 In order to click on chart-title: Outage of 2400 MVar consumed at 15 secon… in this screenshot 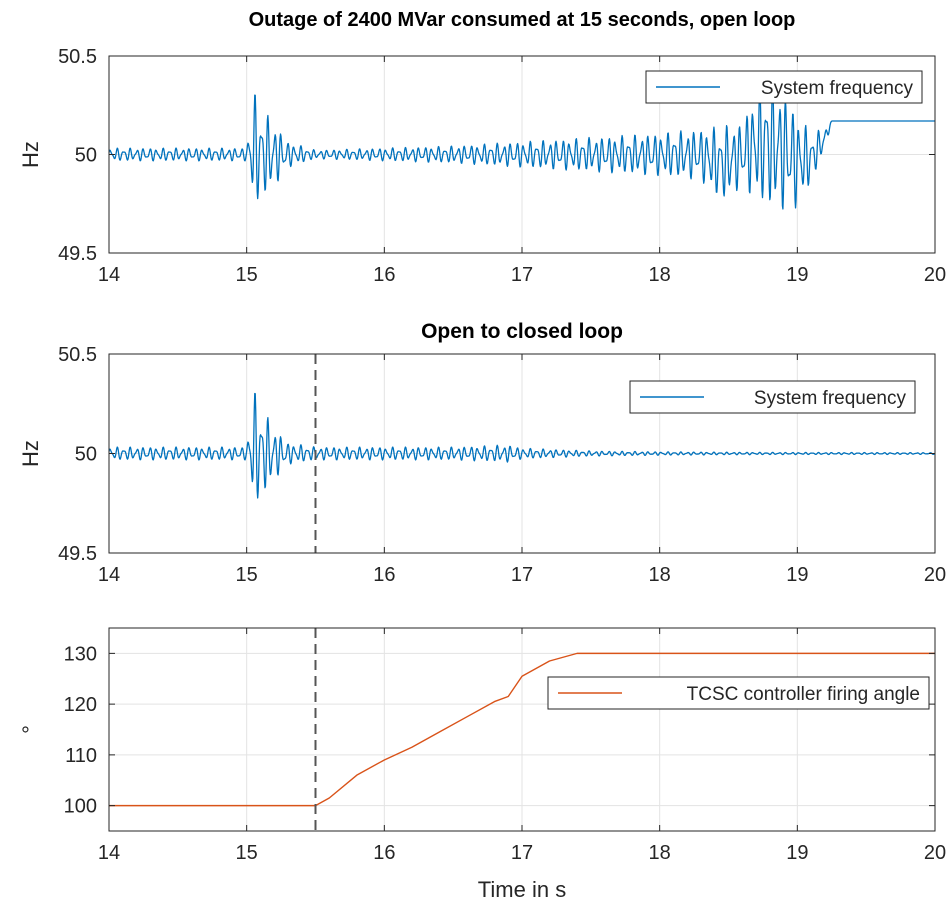, I will do `click(522, 20)`.